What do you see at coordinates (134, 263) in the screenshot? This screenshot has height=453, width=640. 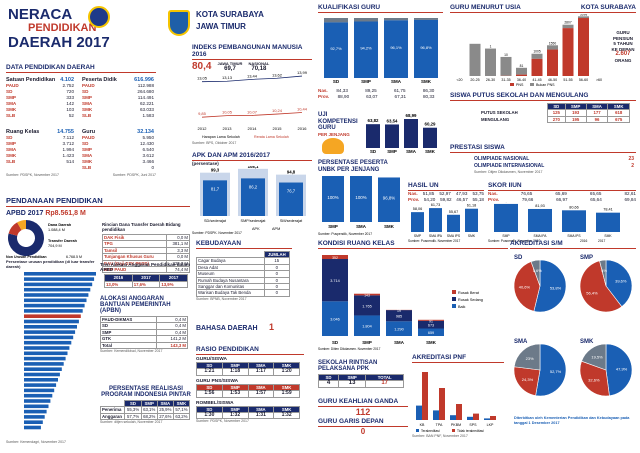 I see `row-label: DAU (Gaji GTK PNSD)` at bounding box center [134, 263].